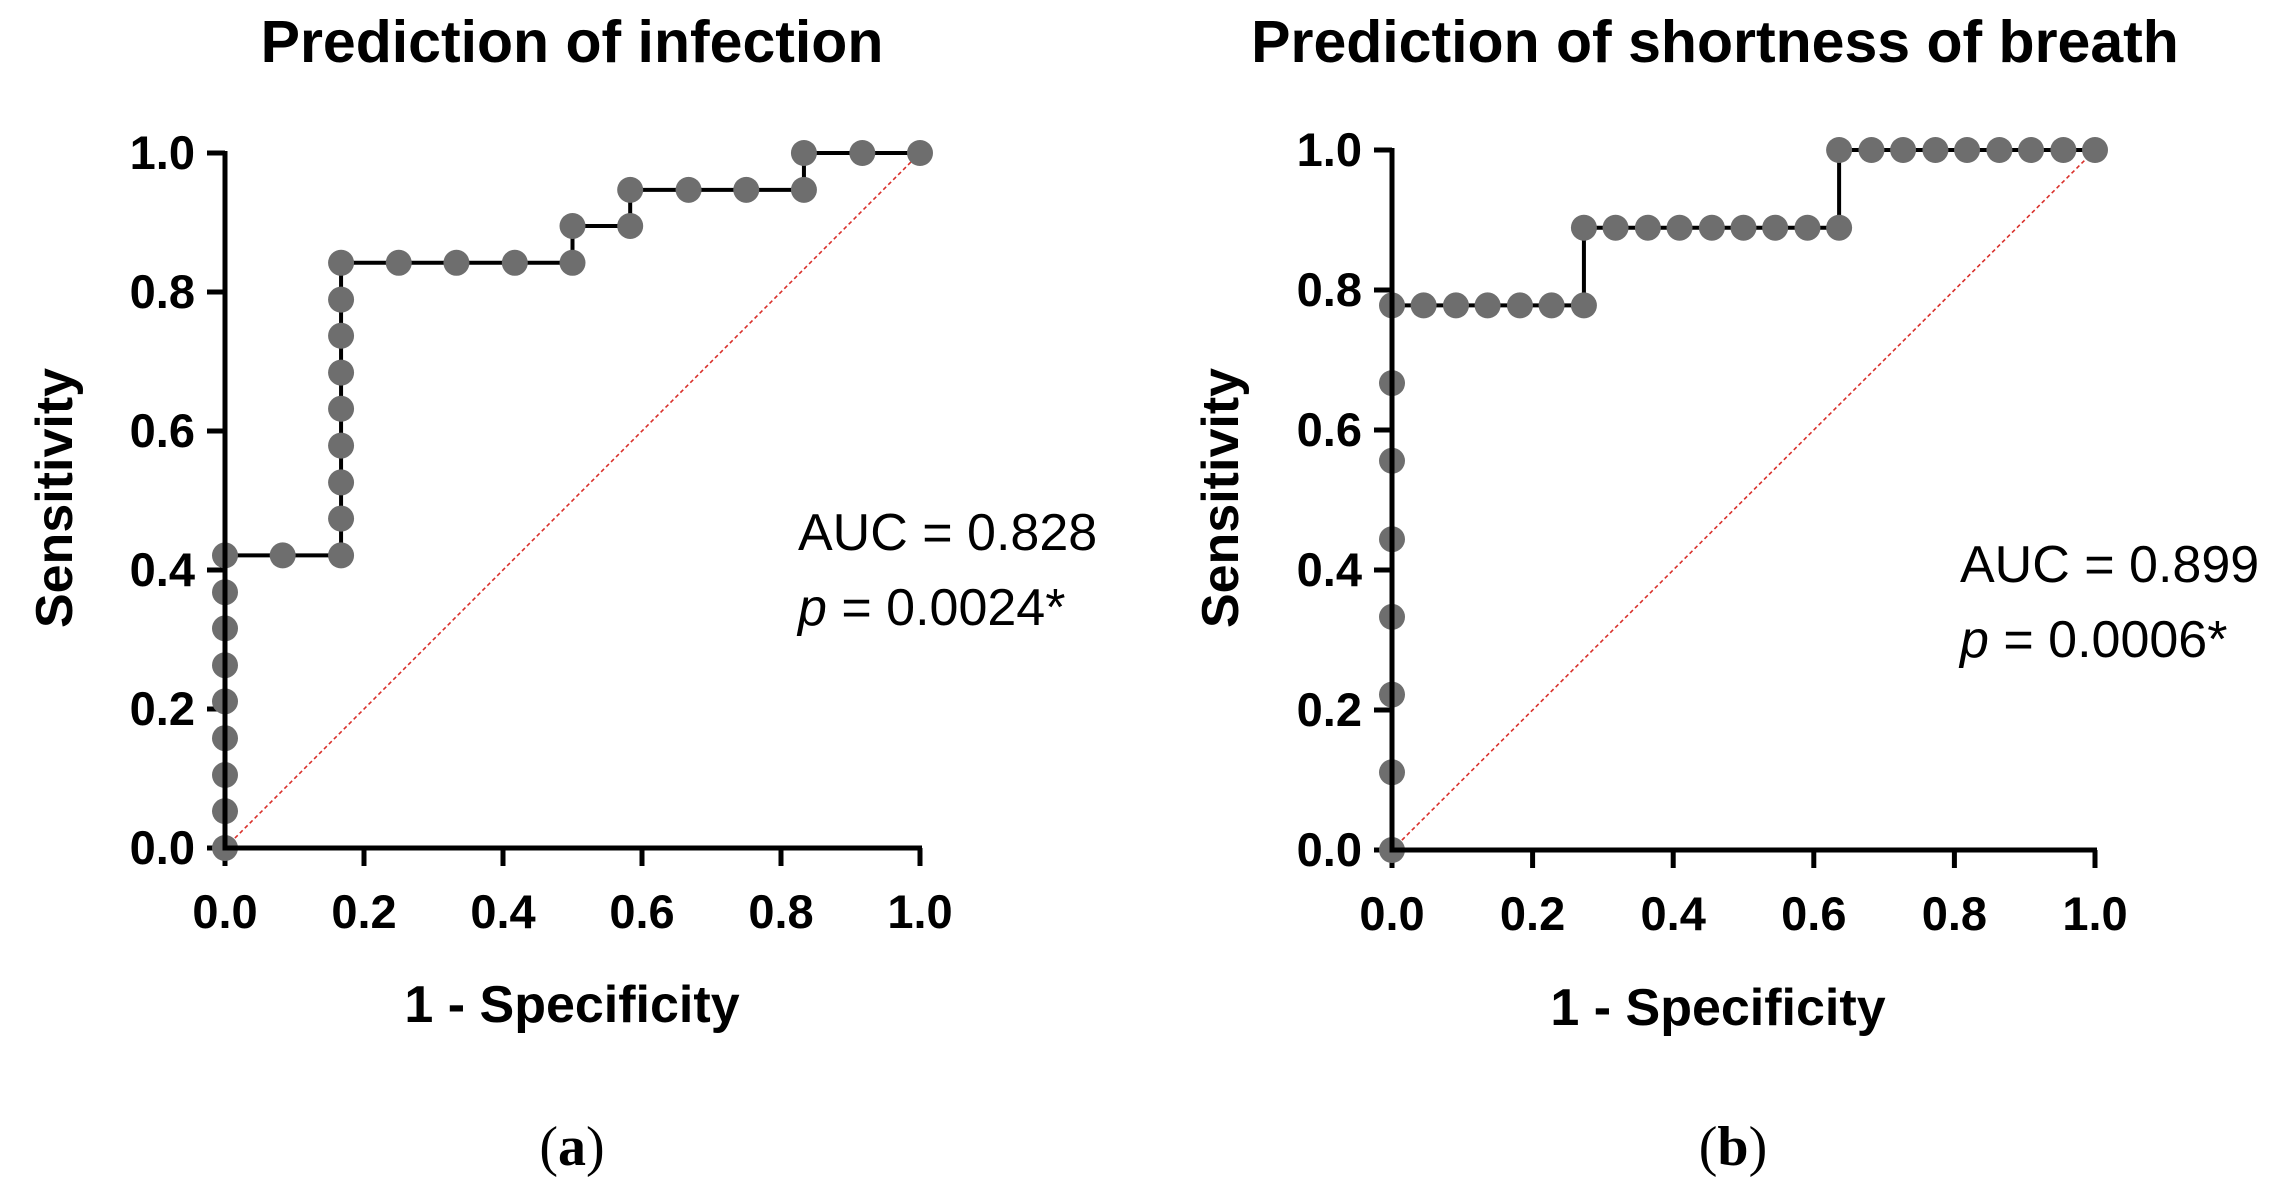 This screenshot has width=2294, height=1203. What do you see at coordinates (2092, 640) in the screenshot?
I see `p-value-annotation: p = 0.0006*` at bounding box center [2092, 640].